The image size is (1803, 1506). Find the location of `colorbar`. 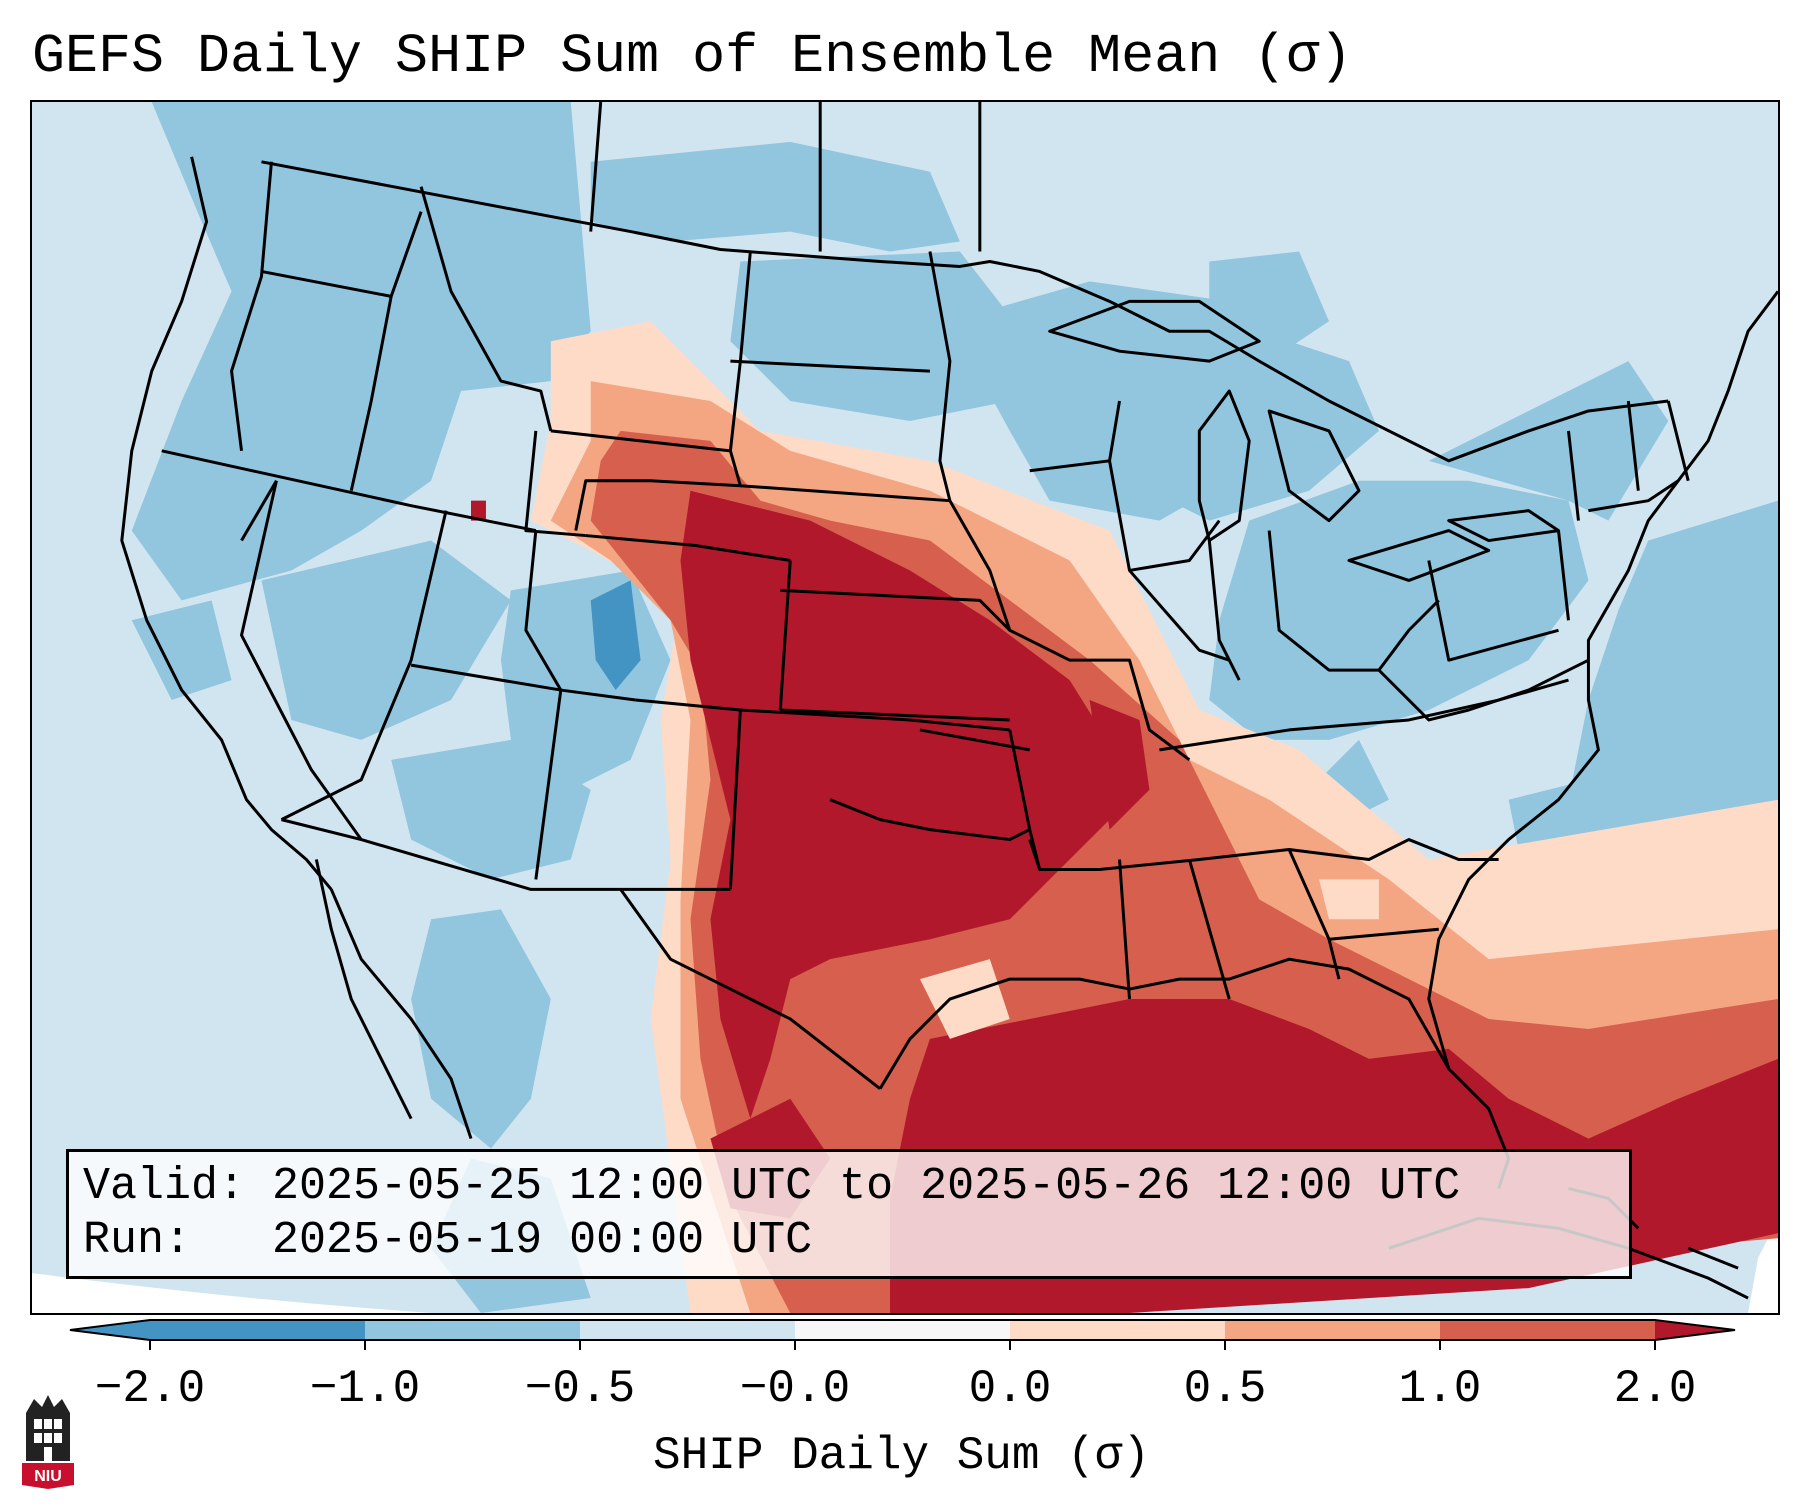

colorbar is located at coordinates (902, 1334).